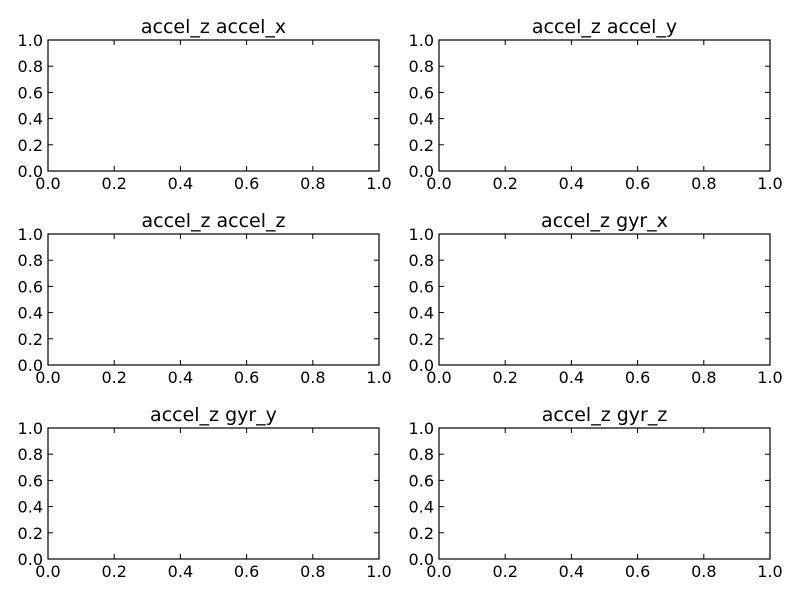 This screenshot has height=600, width=800. What do you see at coordinates (213, 415) in the screenshot?
I see `subplot-title: accel_z gyr_y` at bounding box center [213, 415].